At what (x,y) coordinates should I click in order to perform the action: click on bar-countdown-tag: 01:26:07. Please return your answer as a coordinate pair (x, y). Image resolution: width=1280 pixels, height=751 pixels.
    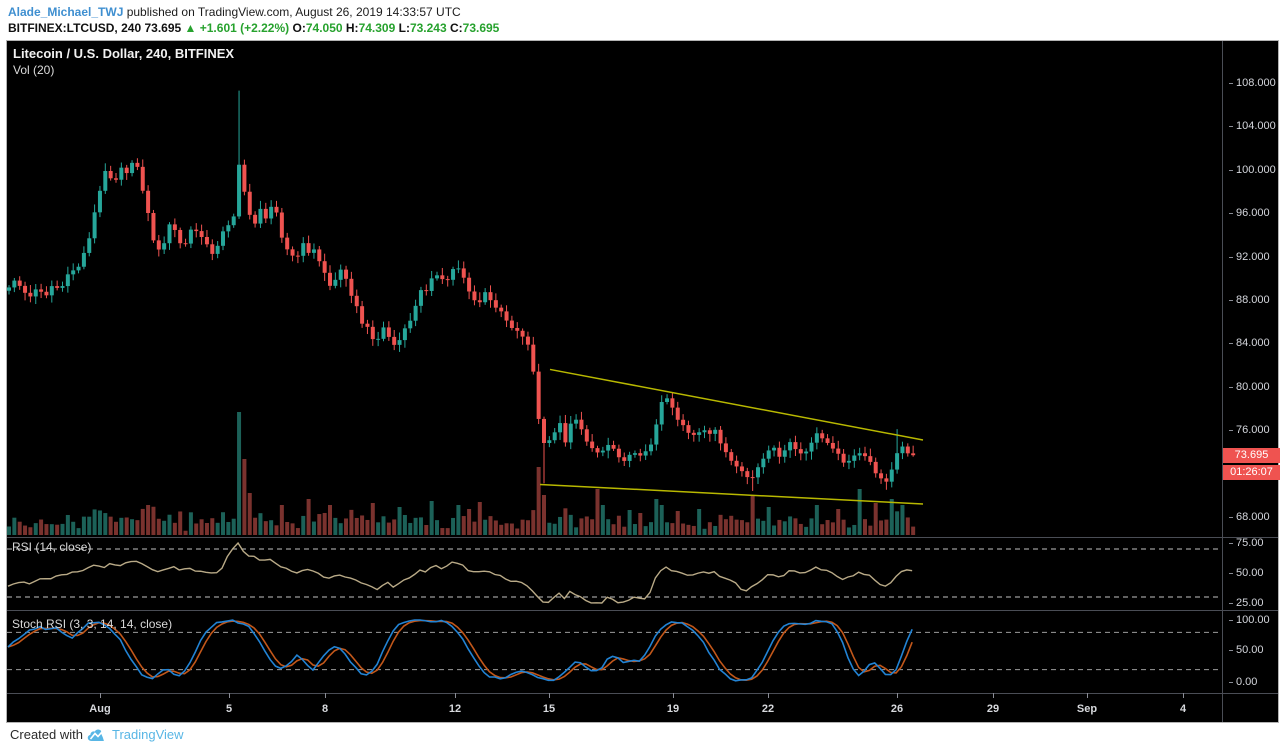
    Looking at the image, I should click on (1251, 472).